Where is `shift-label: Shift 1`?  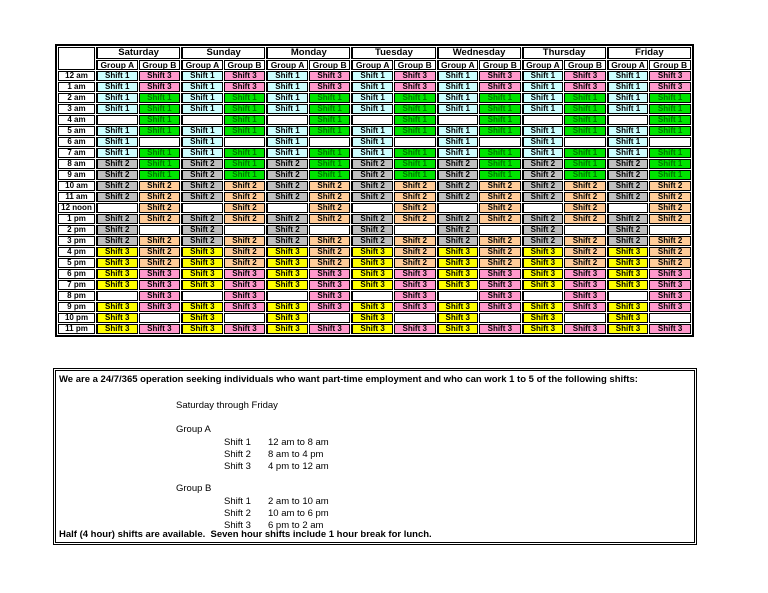 shift-label: Shift 1 is located at coordinates (237, 501).